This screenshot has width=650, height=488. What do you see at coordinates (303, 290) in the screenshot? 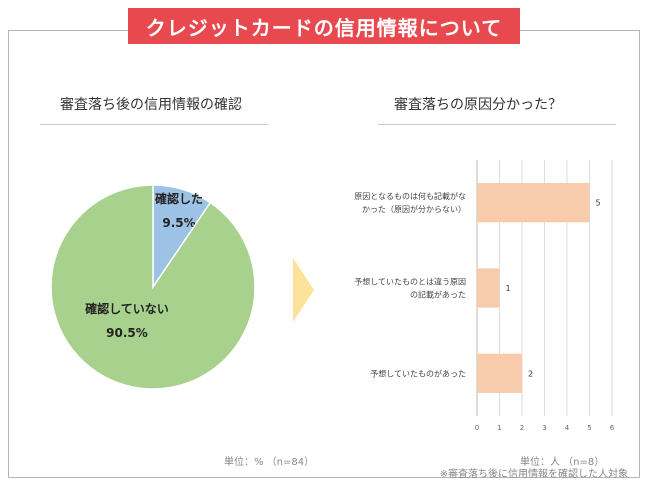
I see `arrow-right-icon` at bounding box center [303, 290].